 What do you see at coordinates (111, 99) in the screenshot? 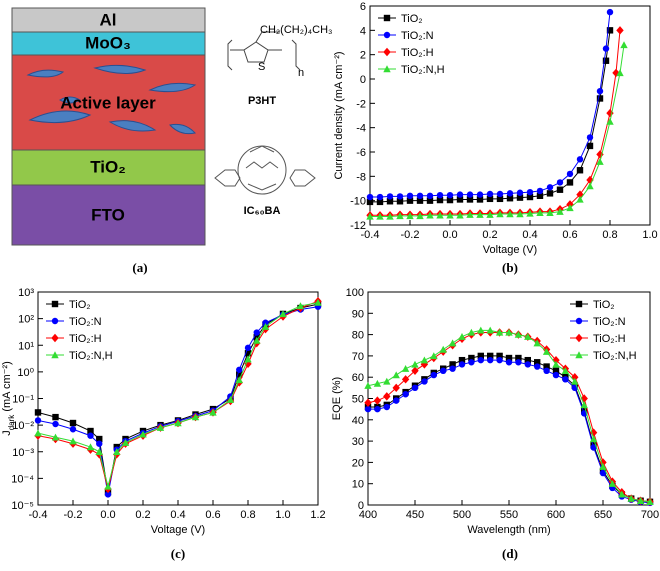
I see `blobs` at bounding box center [111, 99].